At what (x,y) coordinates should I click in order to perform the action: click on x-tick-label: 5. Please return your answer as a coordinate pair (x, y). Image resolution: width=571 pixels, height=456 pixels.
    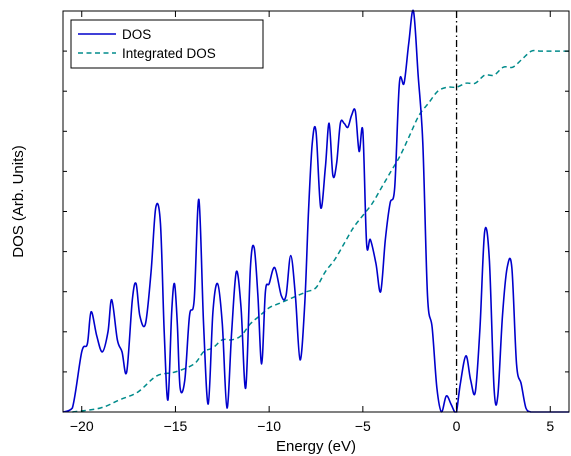
    Looking at the image, I should click on (550, 426).